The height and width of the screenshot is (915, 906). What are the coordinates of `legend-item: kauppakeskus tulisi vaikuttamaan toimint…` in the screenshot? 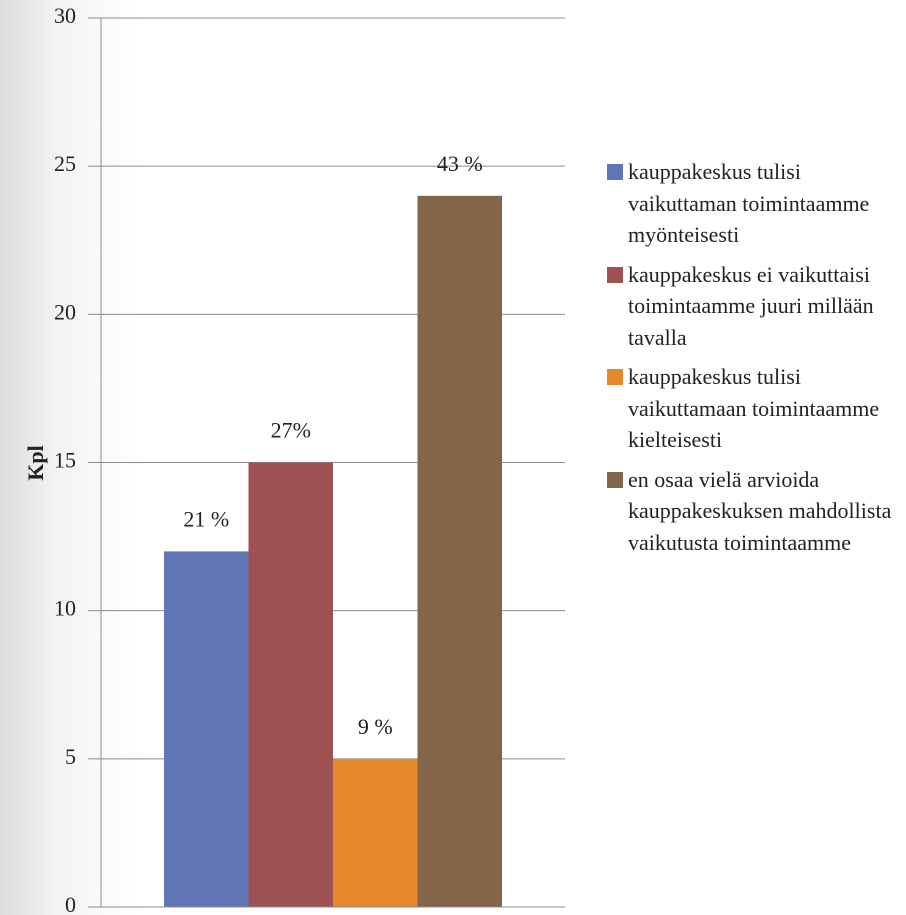 It's located at (756, 408).